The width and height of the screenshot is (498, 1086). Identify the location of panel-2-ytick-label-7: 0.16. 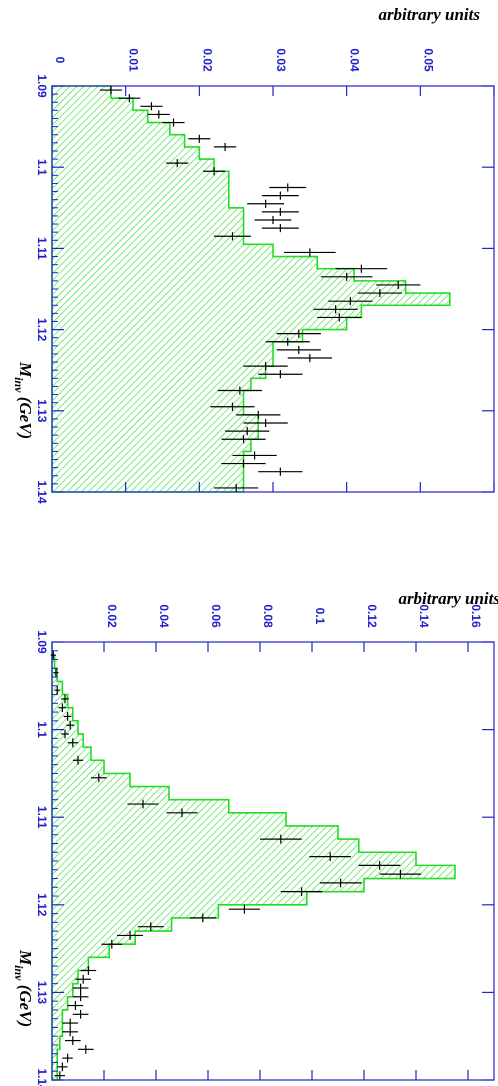
(476, 616).